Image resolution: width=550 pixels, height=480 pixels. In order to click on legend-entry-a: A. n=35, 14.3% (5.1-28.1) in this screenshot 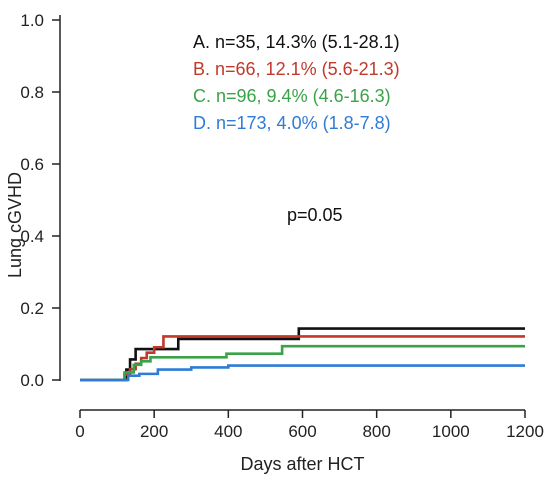, I will do `click(296, 42)`.